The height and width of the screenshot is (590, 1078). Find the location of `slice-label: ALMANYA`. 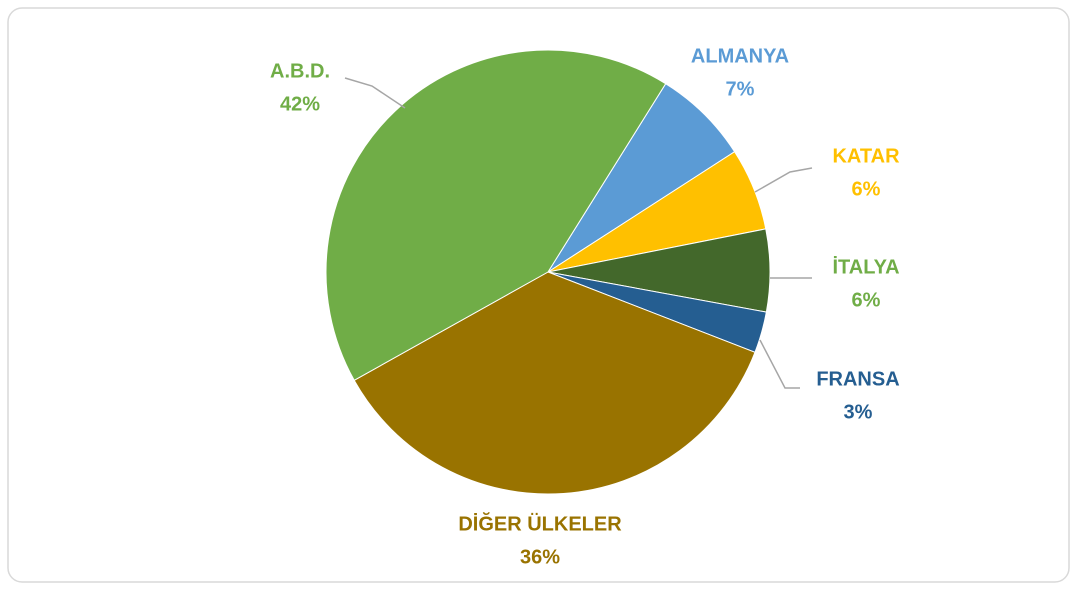

slice-label: ALMANYA is located at coordinates (740, 56).